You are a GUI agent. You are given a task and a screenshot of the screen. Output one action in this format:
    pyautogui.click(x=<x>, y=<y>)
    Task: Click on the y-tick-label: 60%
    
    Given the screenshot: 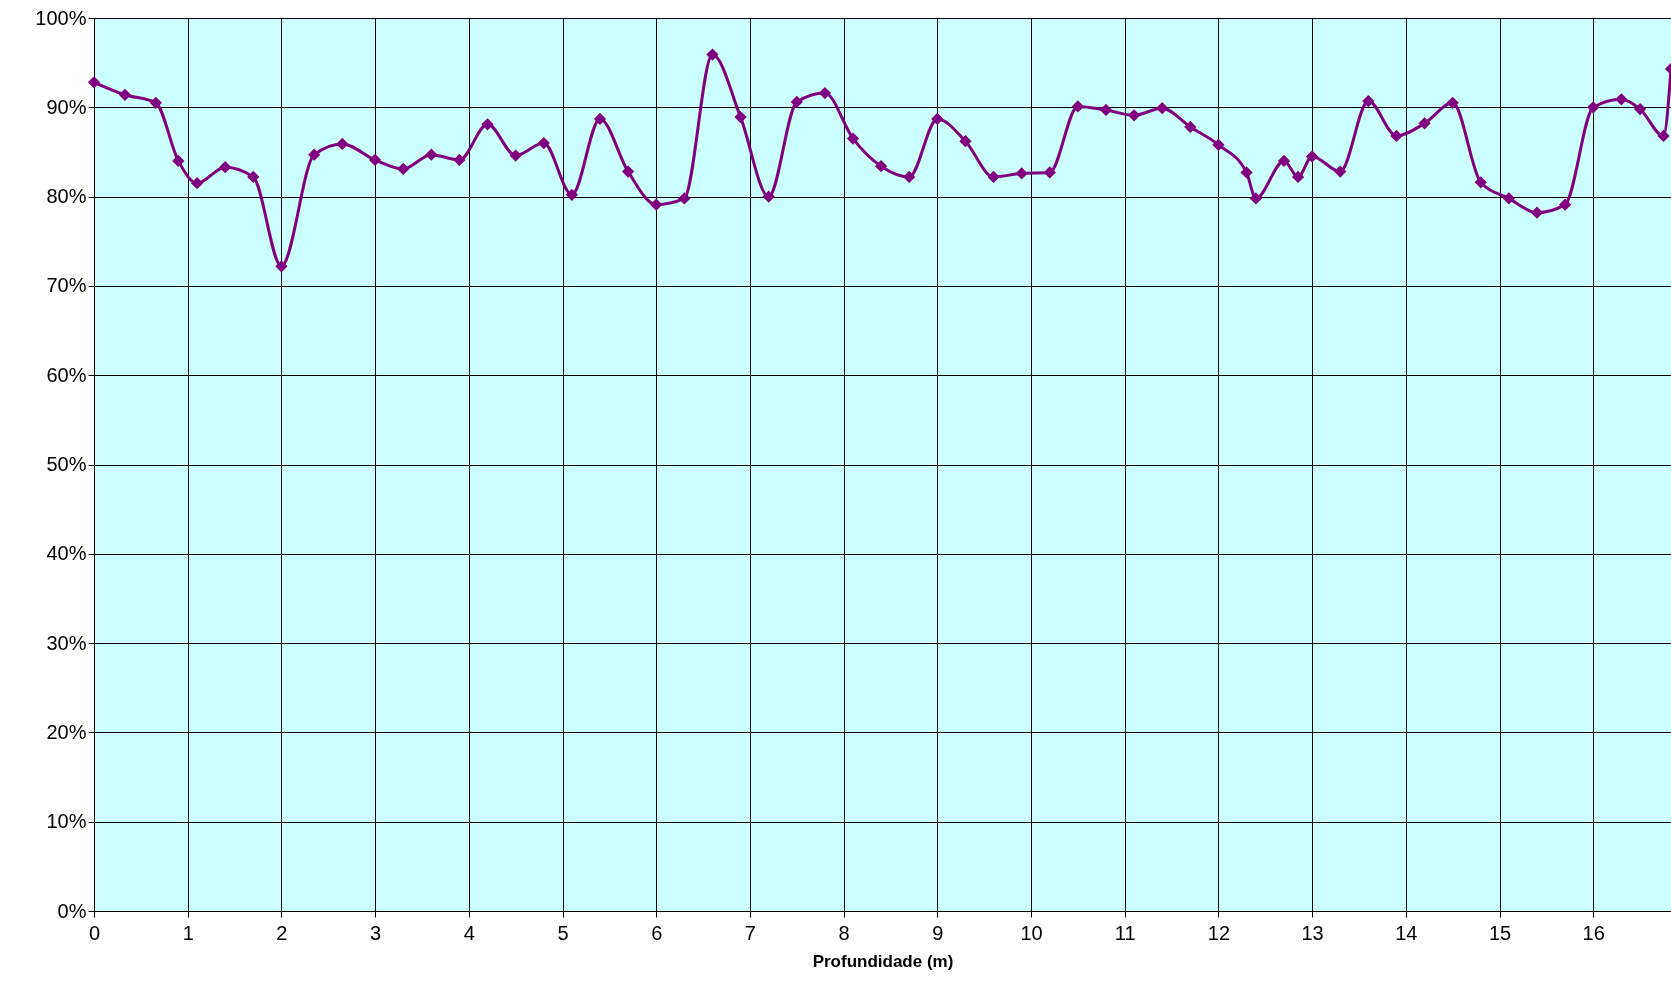 What is the action you would take?
    pyautogui.click(x=66, y=374)
    